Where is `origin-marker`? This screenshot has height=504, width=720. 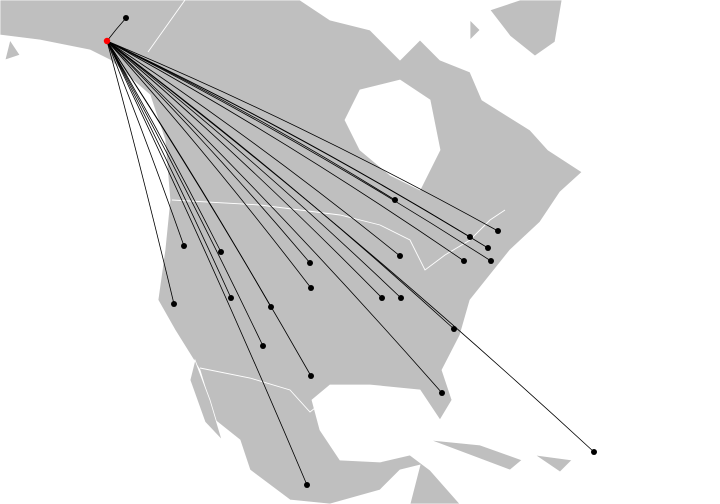 origin-marker is located at coordinates (107, 41).